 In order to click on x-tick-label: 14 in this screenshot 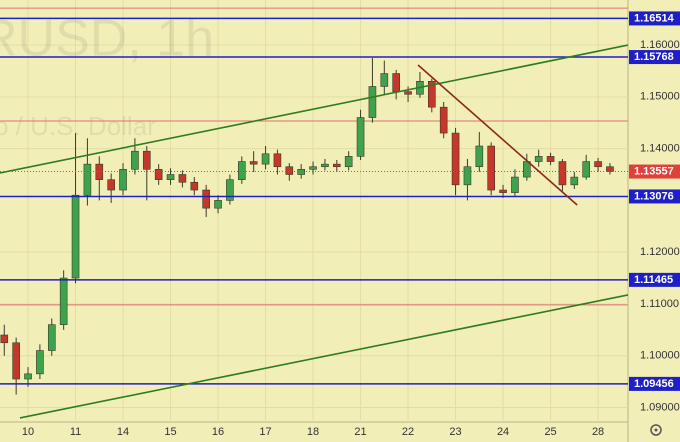, I will do `click(123, 432)`.